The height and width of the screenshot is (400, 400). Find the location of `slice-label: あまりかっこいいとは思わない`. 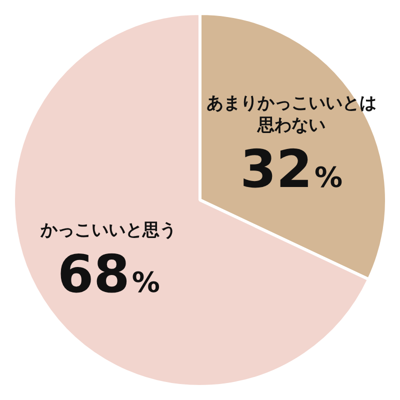

slice-label: あまりかっこいいとは思わない is located at coordinates (291, 114).